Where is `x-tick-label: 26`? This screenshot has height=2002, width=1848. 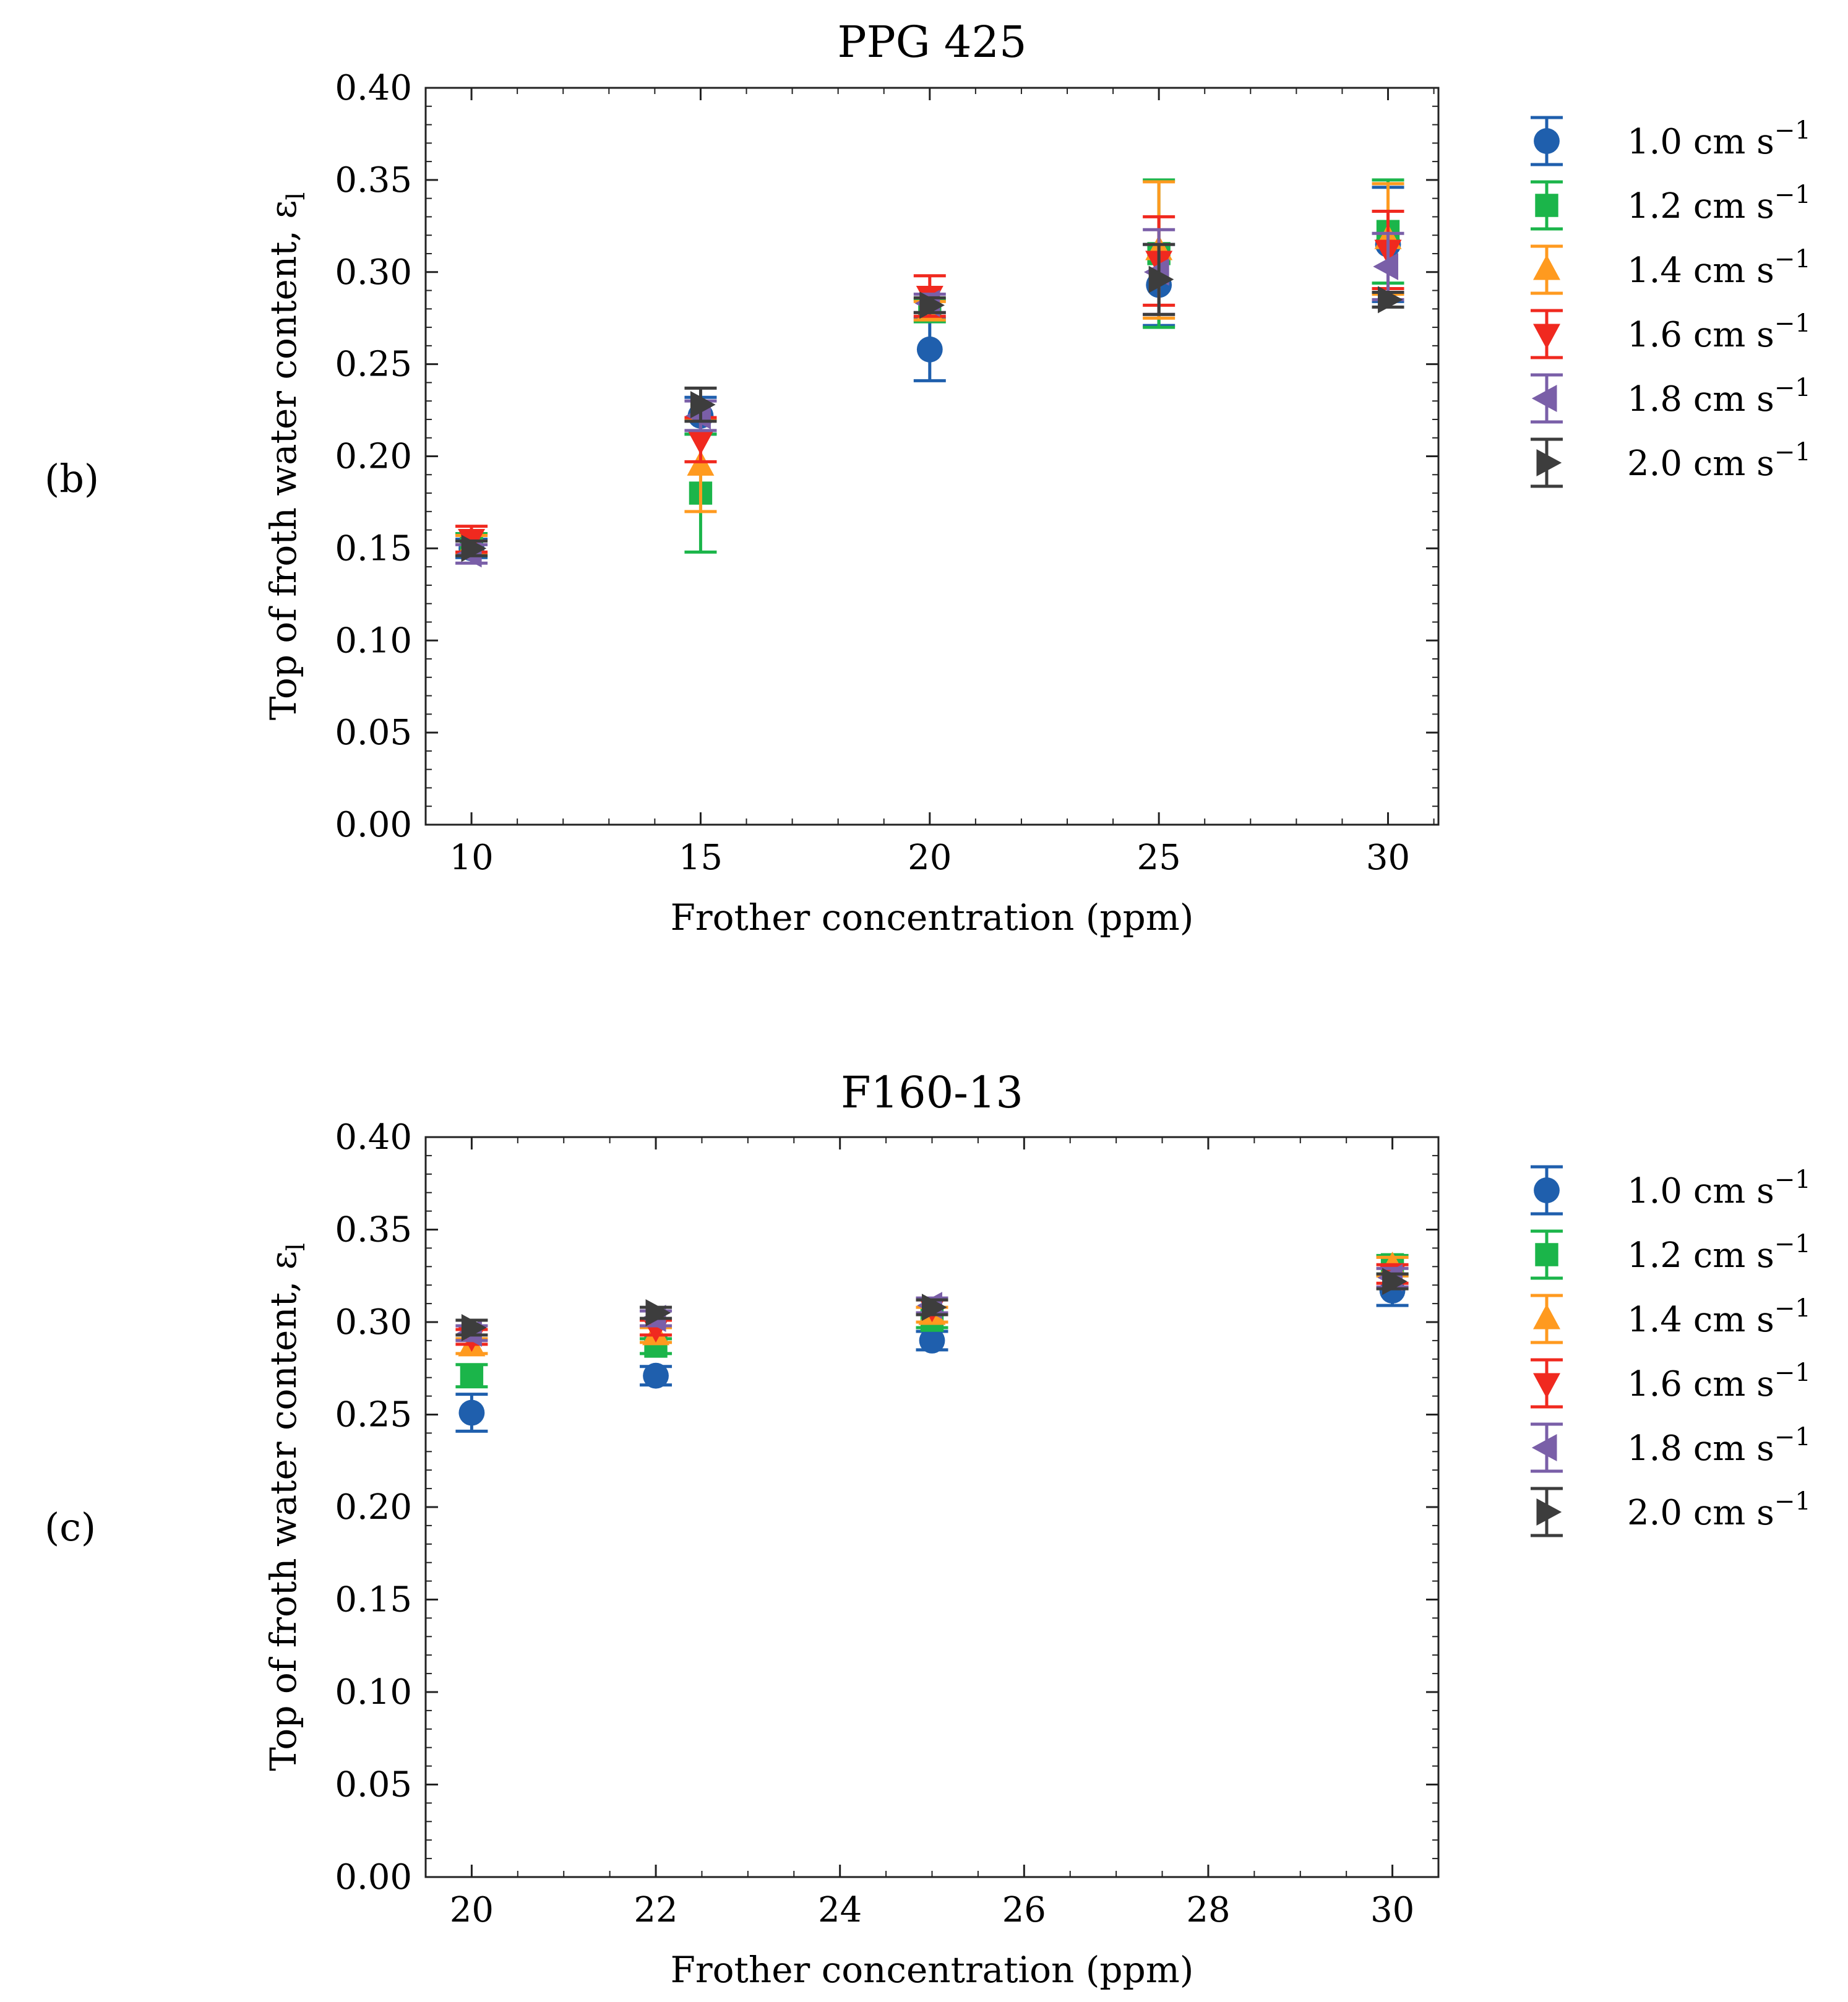 x-tick-label: 26 is located at coordinates (1024, 1910).